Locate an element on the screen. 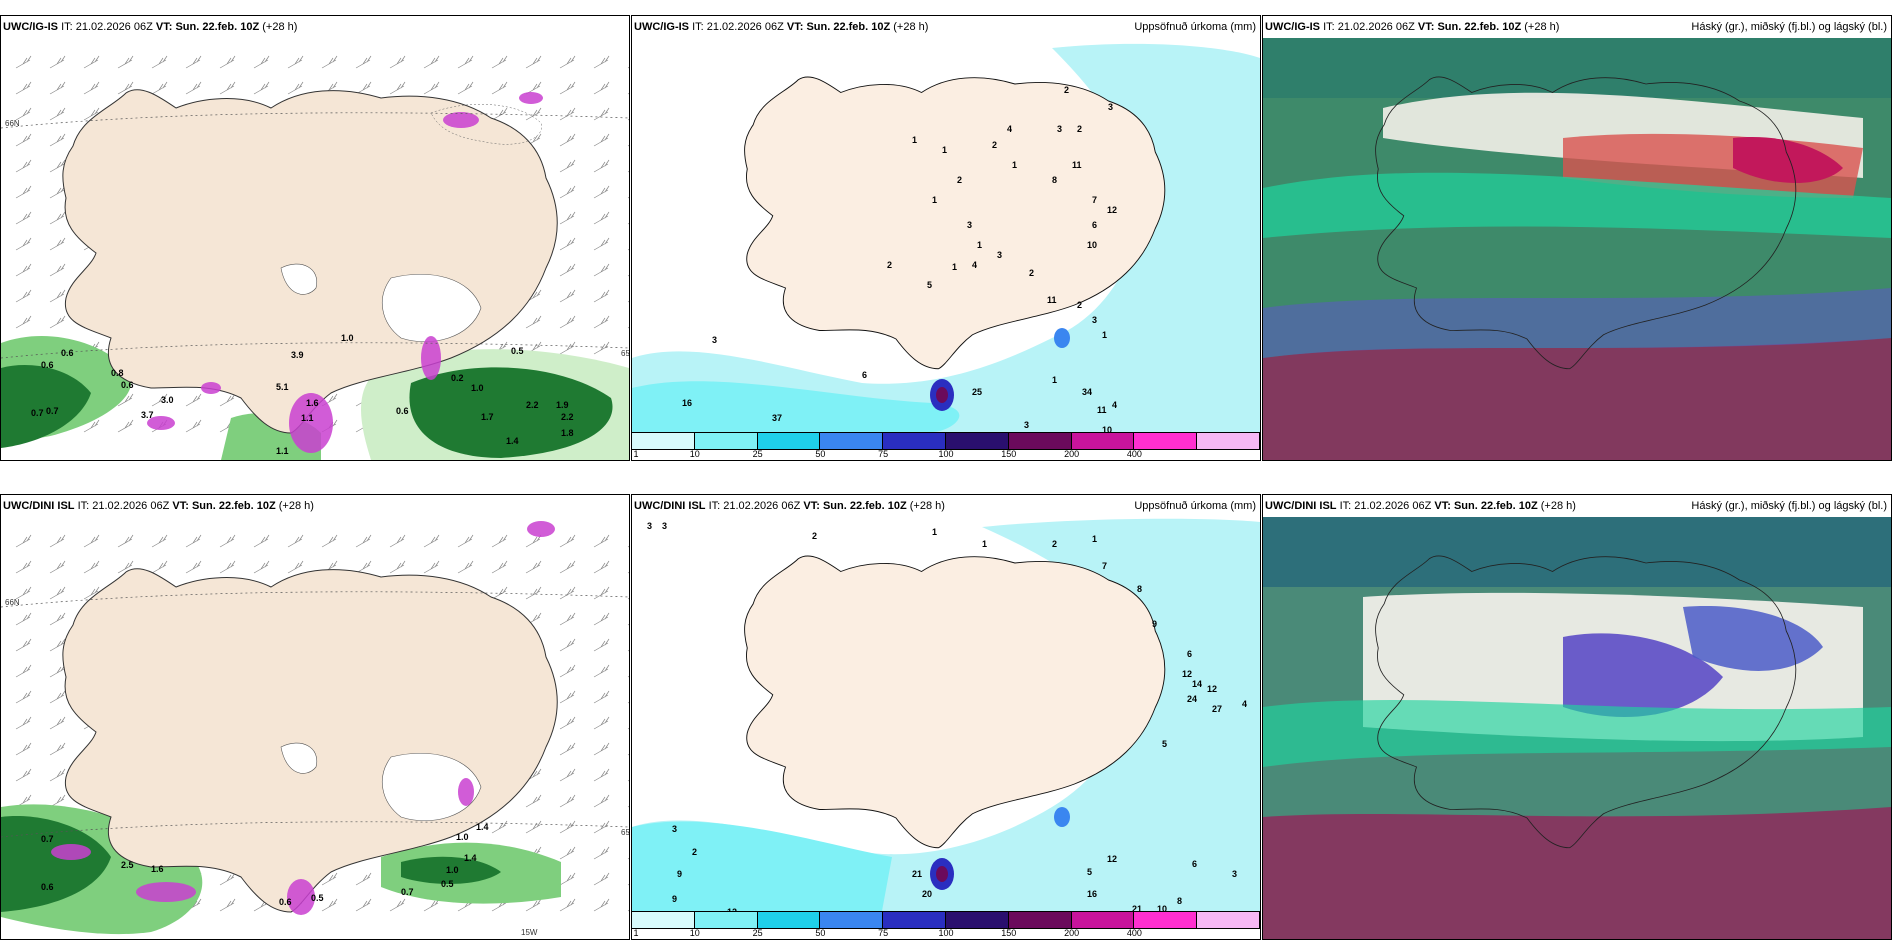  lat-label: 65N is located at coordinates (625, 832).